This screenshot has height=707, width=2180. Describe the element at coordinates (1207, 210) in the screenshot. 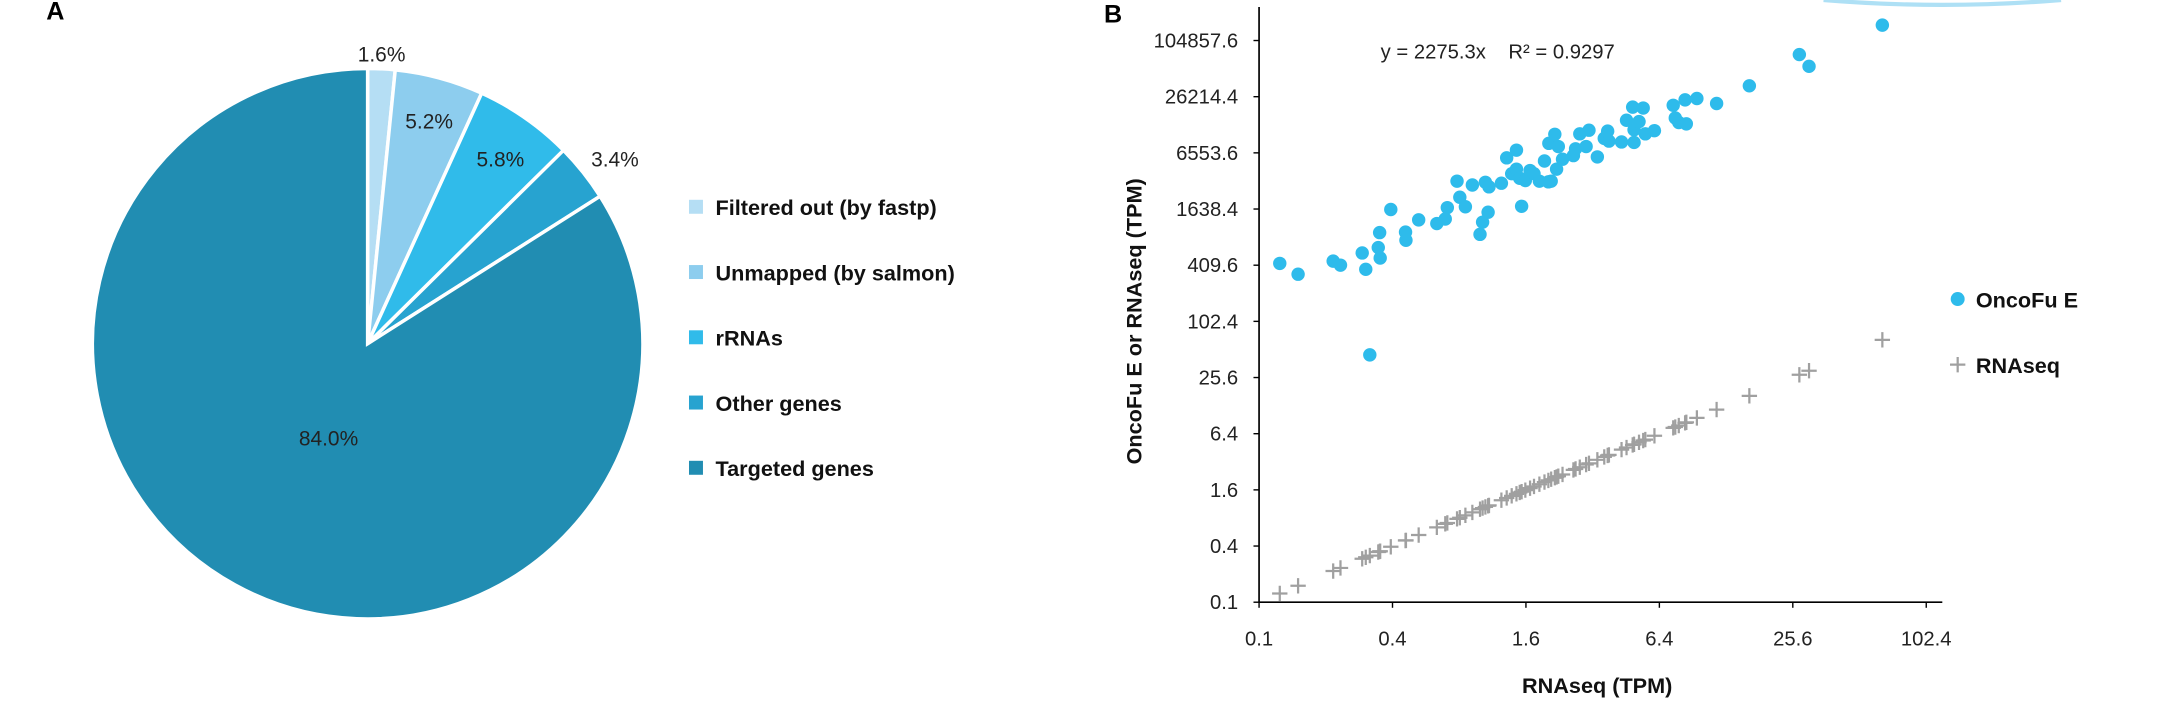

I see `y-tick-label: 1638.4` at that location.